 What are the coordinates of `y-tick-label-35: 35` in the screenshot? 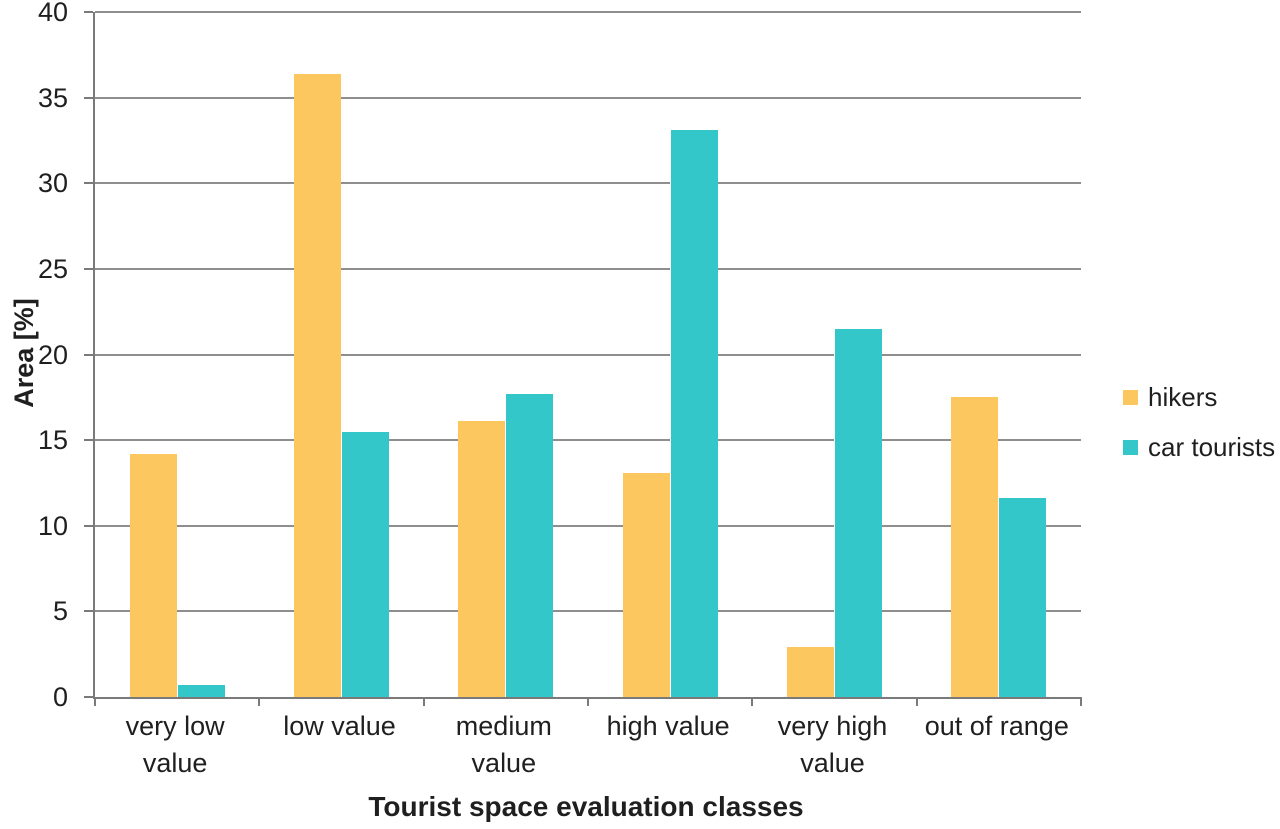 It's located at (52, 97).